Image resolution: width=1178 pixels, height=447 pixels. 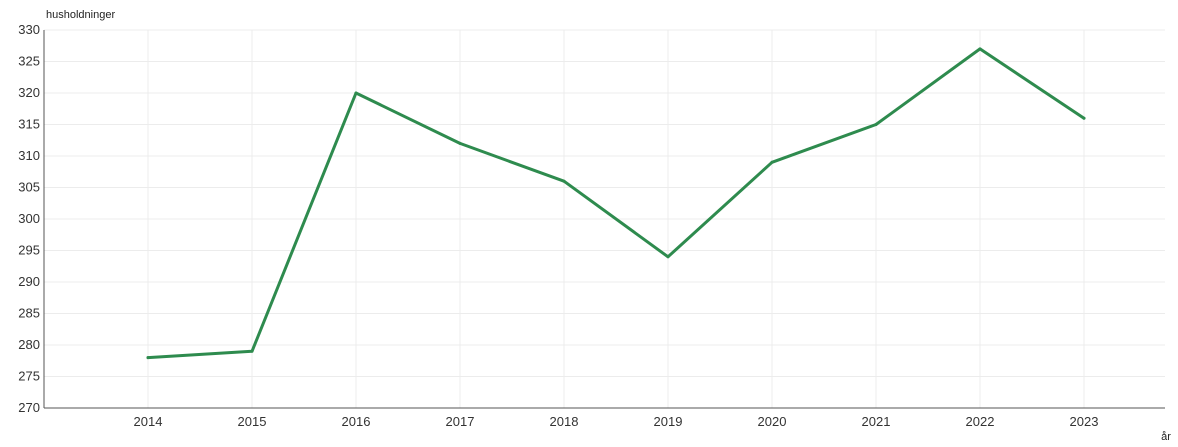 I want to click on y-tick-label: 325, so click(x=29, y=61).